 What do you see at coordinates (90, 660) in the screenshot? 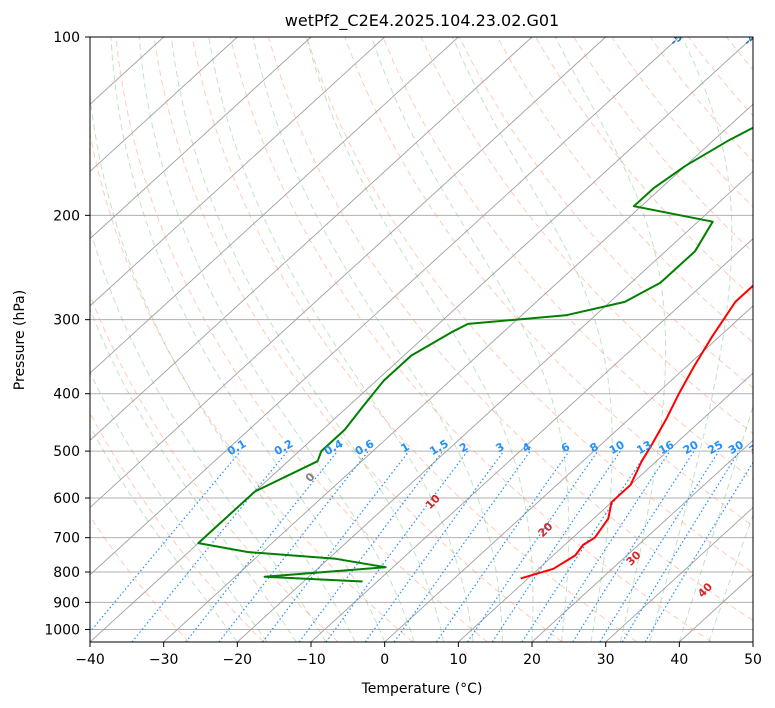
I see `x-tick-label: −40` at bounding box center [90, 660].